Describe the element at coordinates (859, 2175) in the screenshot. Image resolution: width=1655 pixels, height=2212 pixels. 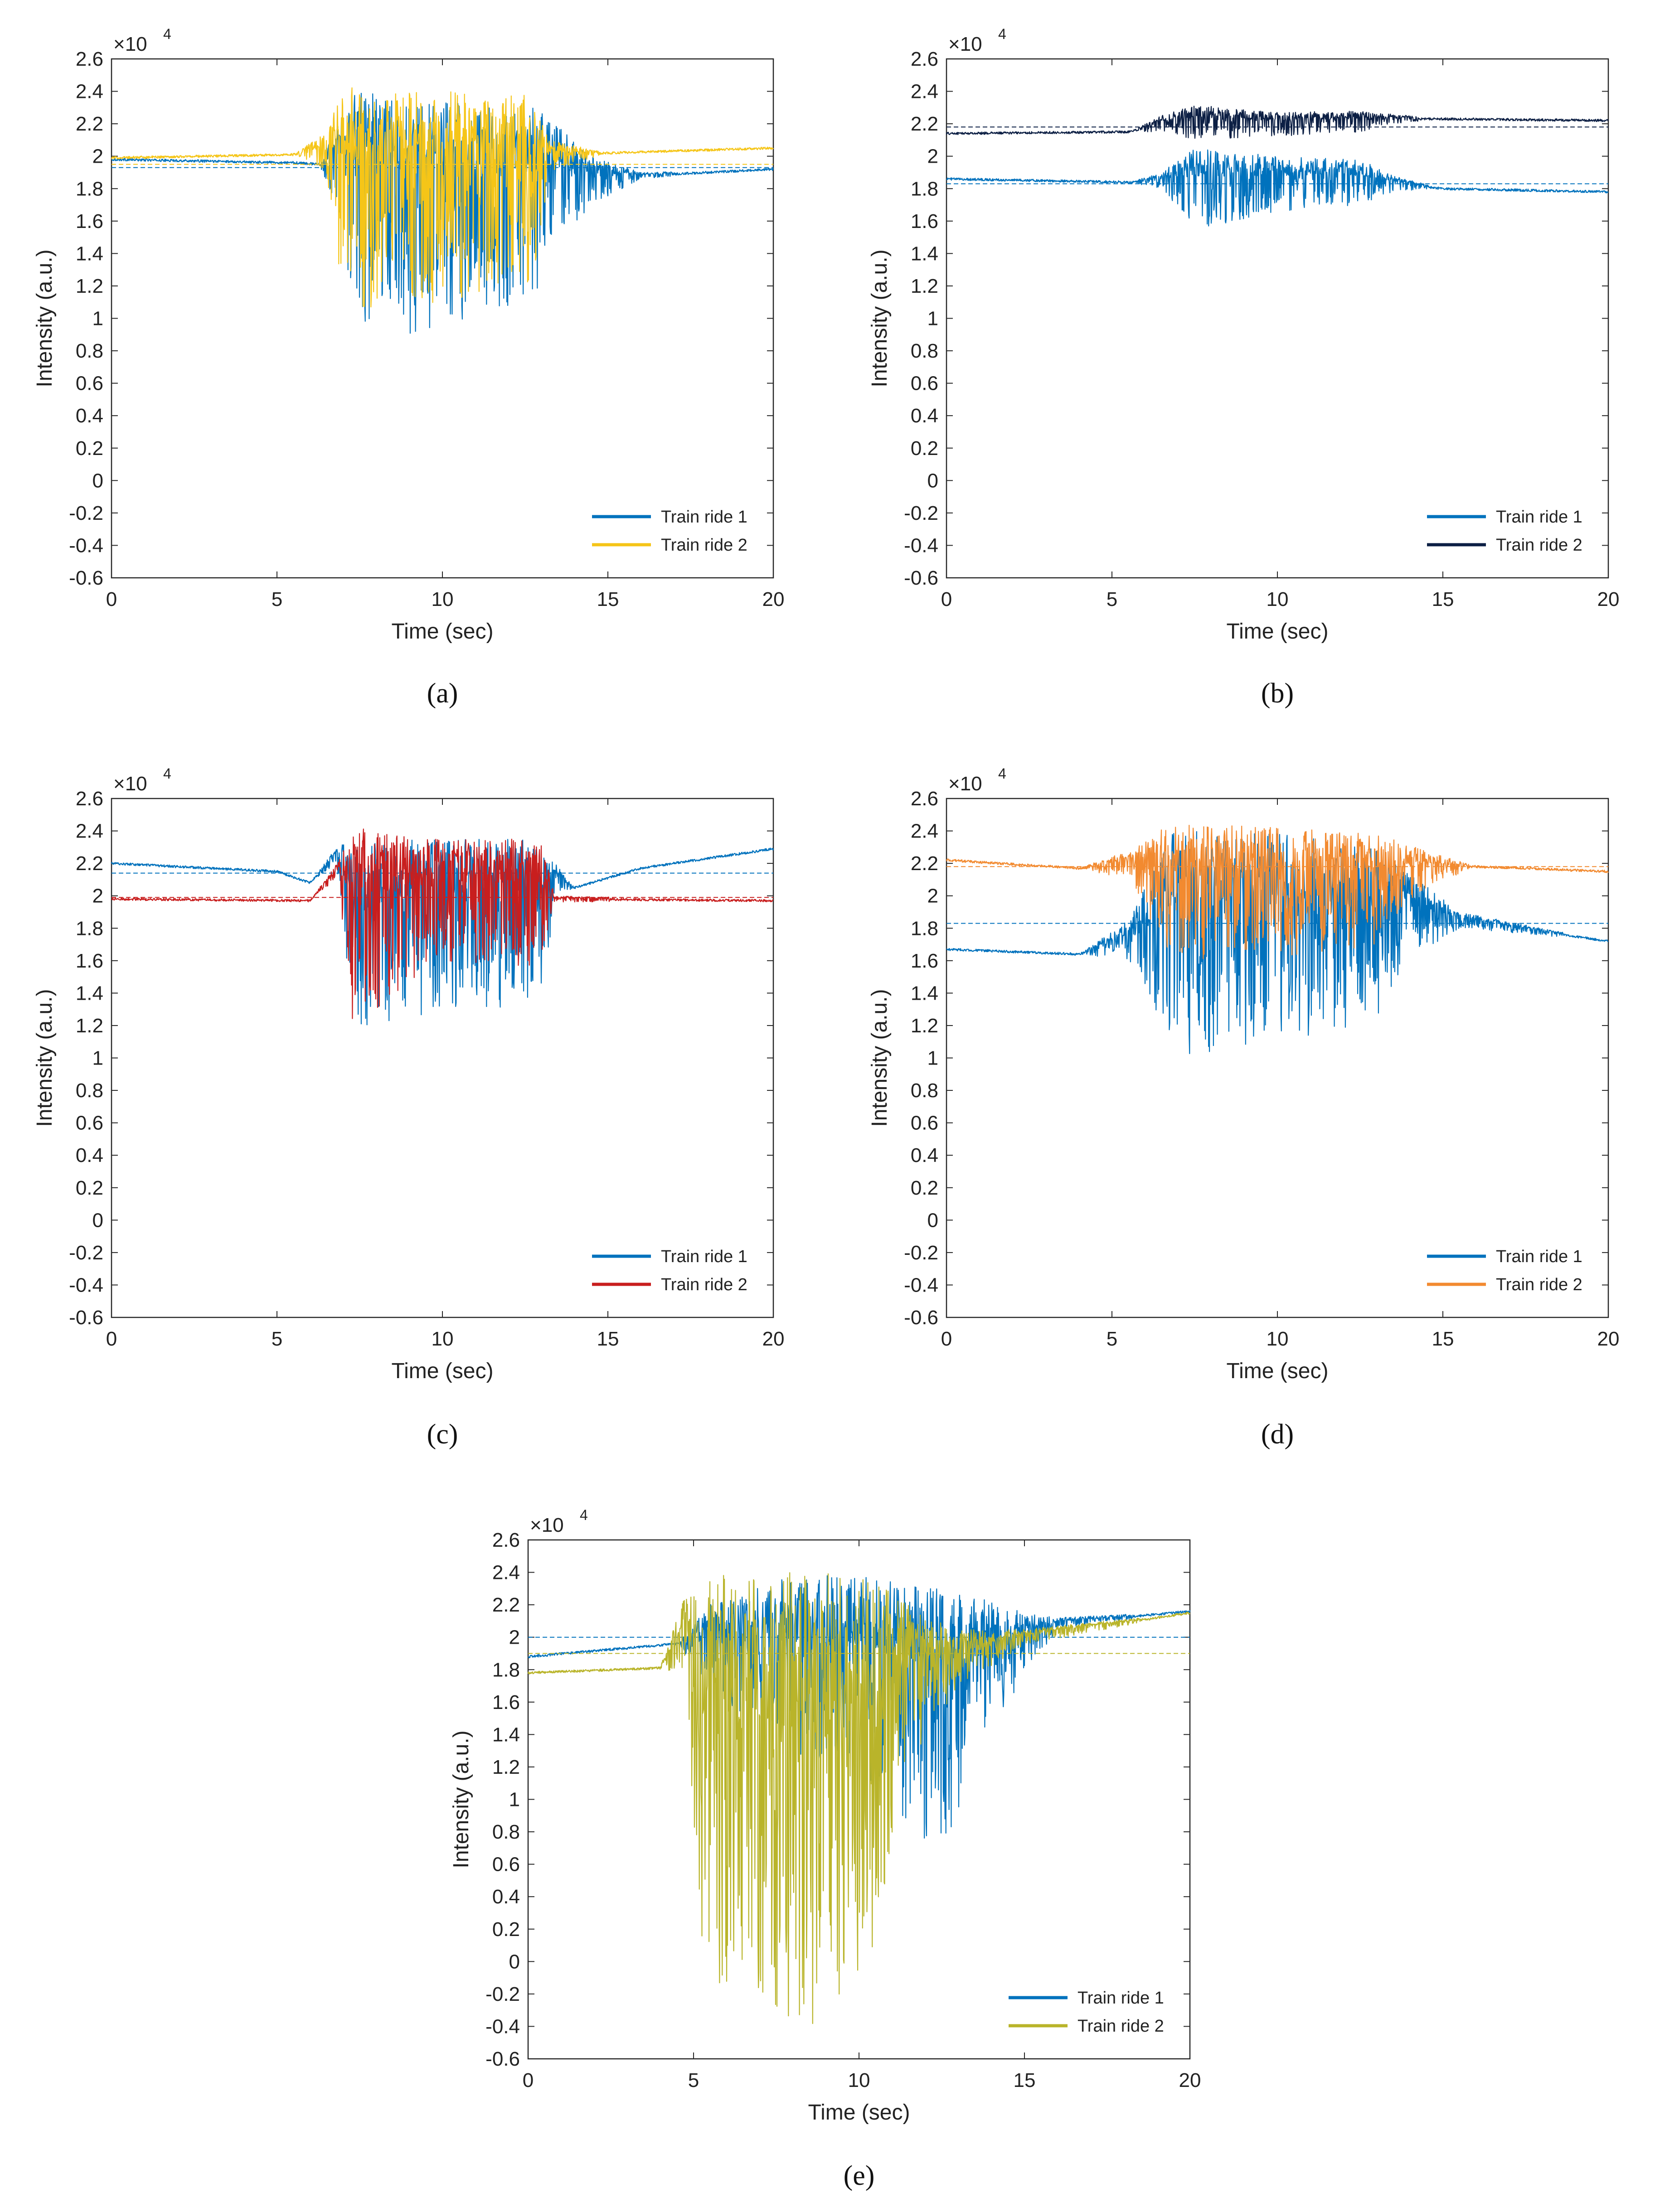
I see `panel-label: (e)` at that location.